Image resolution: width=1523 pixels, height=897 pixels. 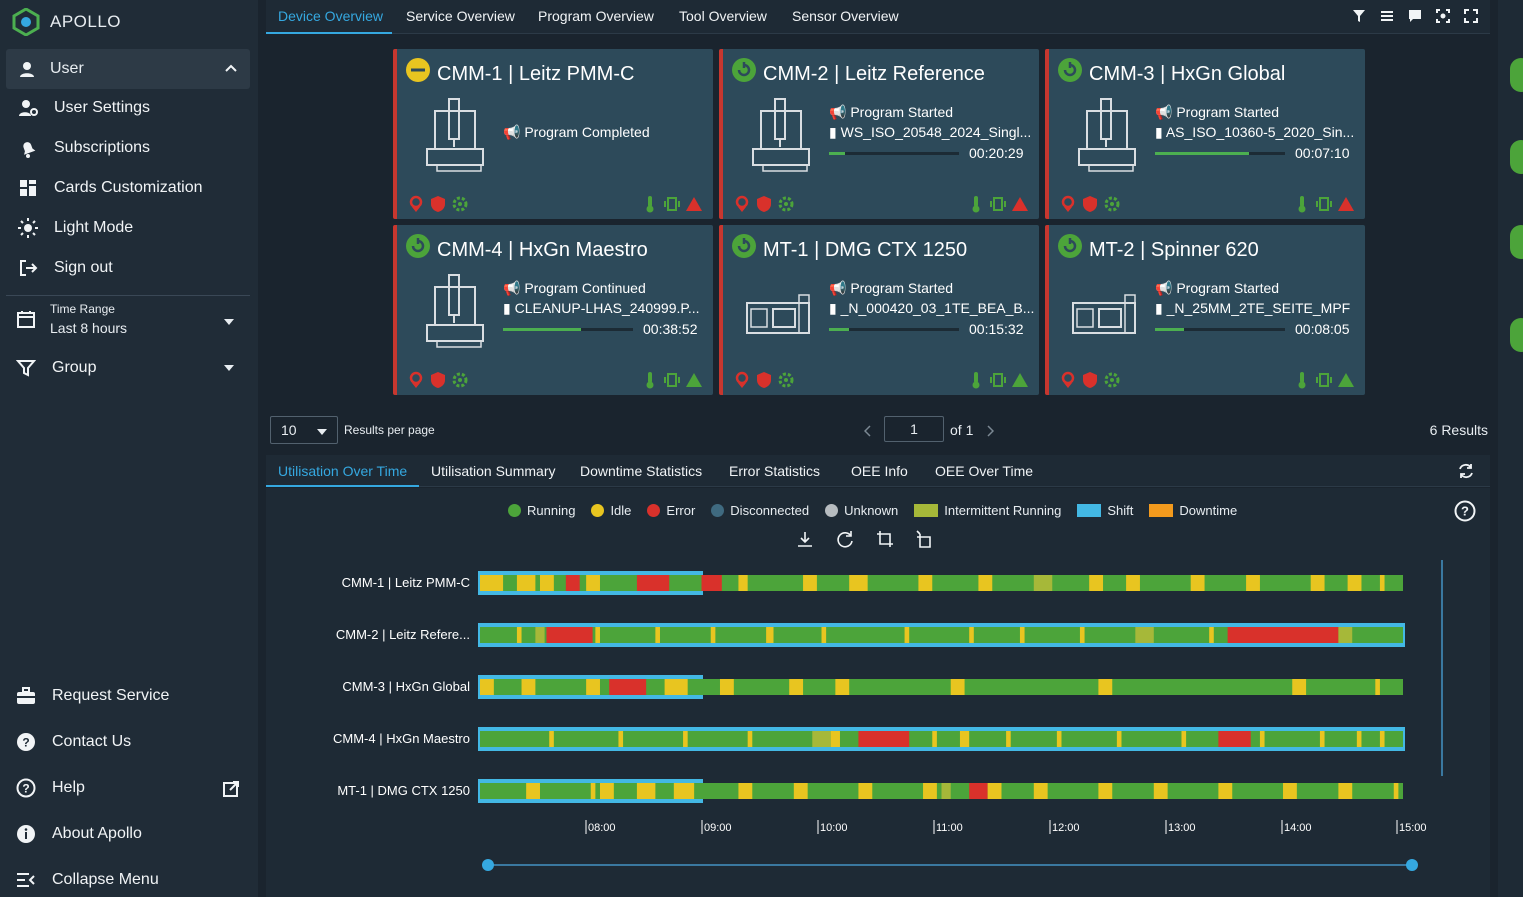 I want to click on sidebar-item-sign-out: Sign out, so click(x=65, y=268).